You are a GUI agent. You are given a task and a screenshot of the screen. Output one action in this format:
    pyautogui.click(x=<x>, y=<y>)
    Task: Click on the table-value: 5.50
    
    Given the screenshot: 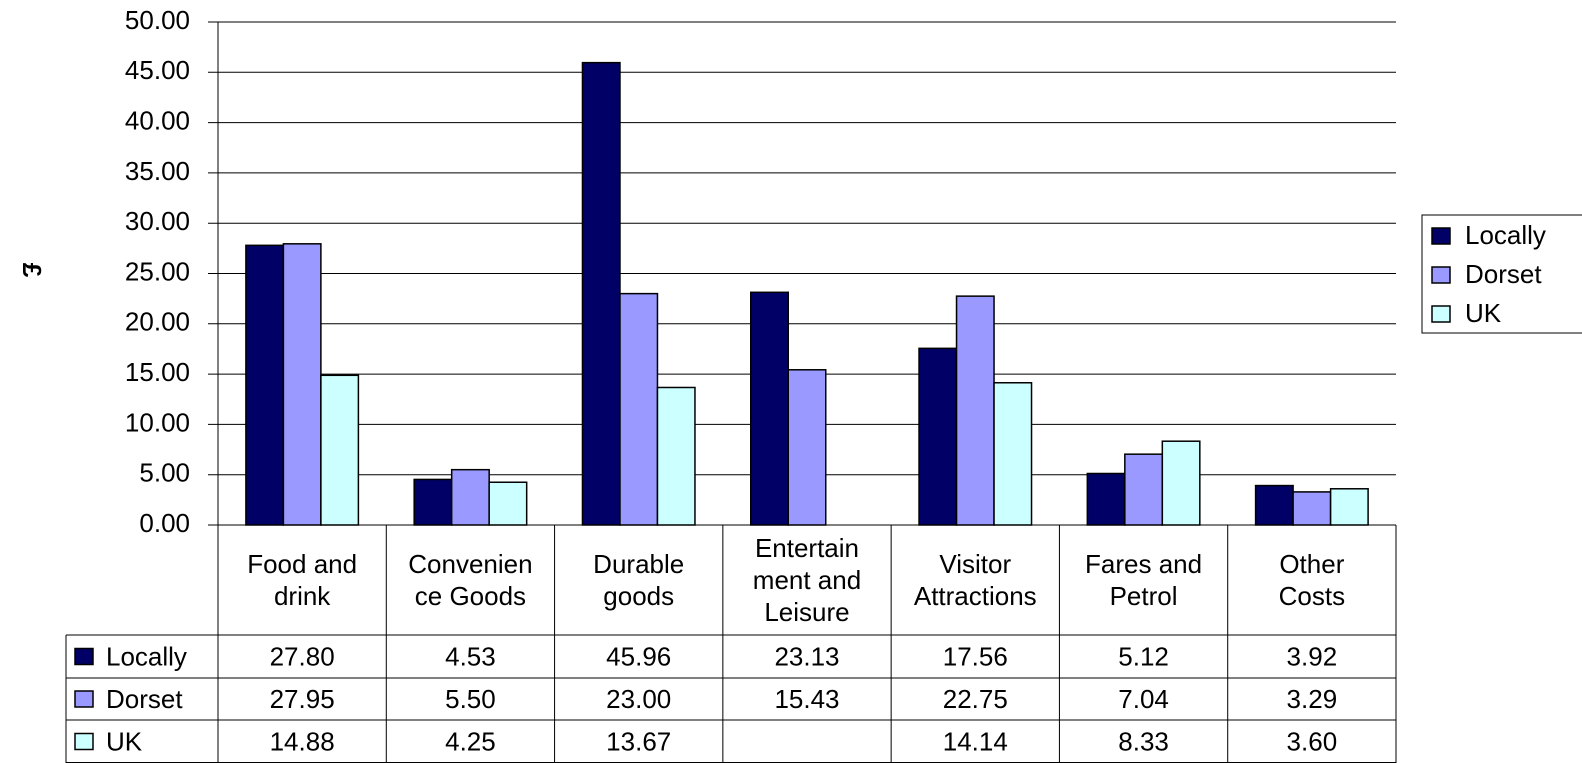 What is the action you would take?
    pyautogui.click(x=470, y=699)
    